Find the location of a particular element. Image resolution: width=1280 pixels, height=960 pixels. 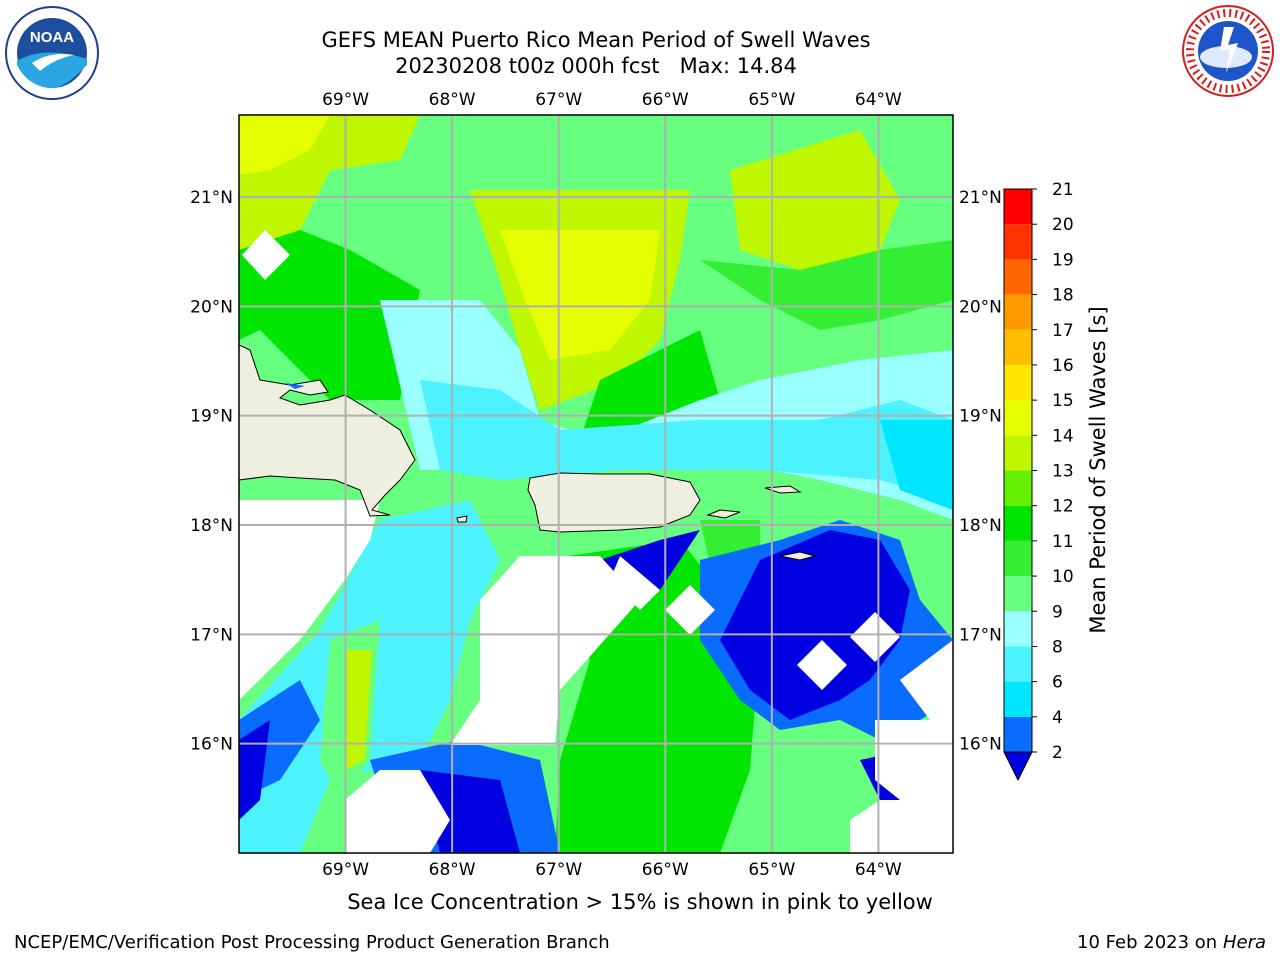

y-tick-label-right: 21°N is located at coordinates (980, 198).